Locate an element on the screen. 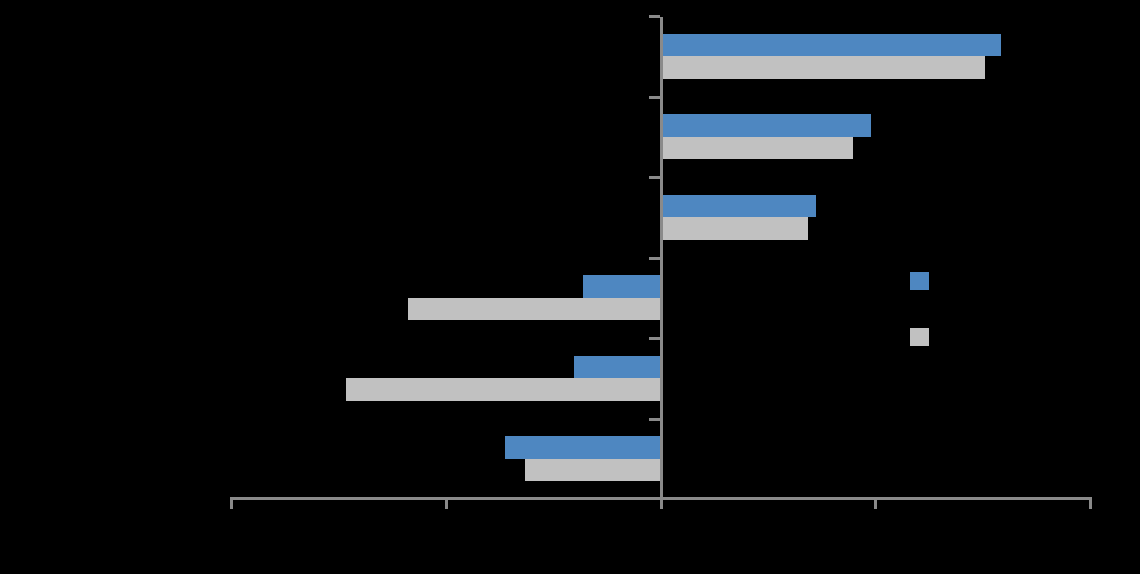  value-axis-tick--2 is located at coordinates (231, 504).